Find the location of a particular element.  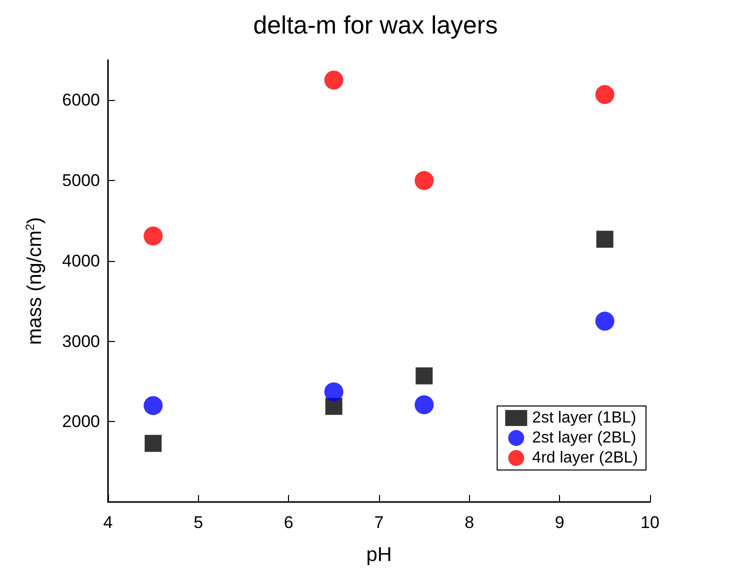

x-tick-label: 7 is located at coordinates (379, 522).